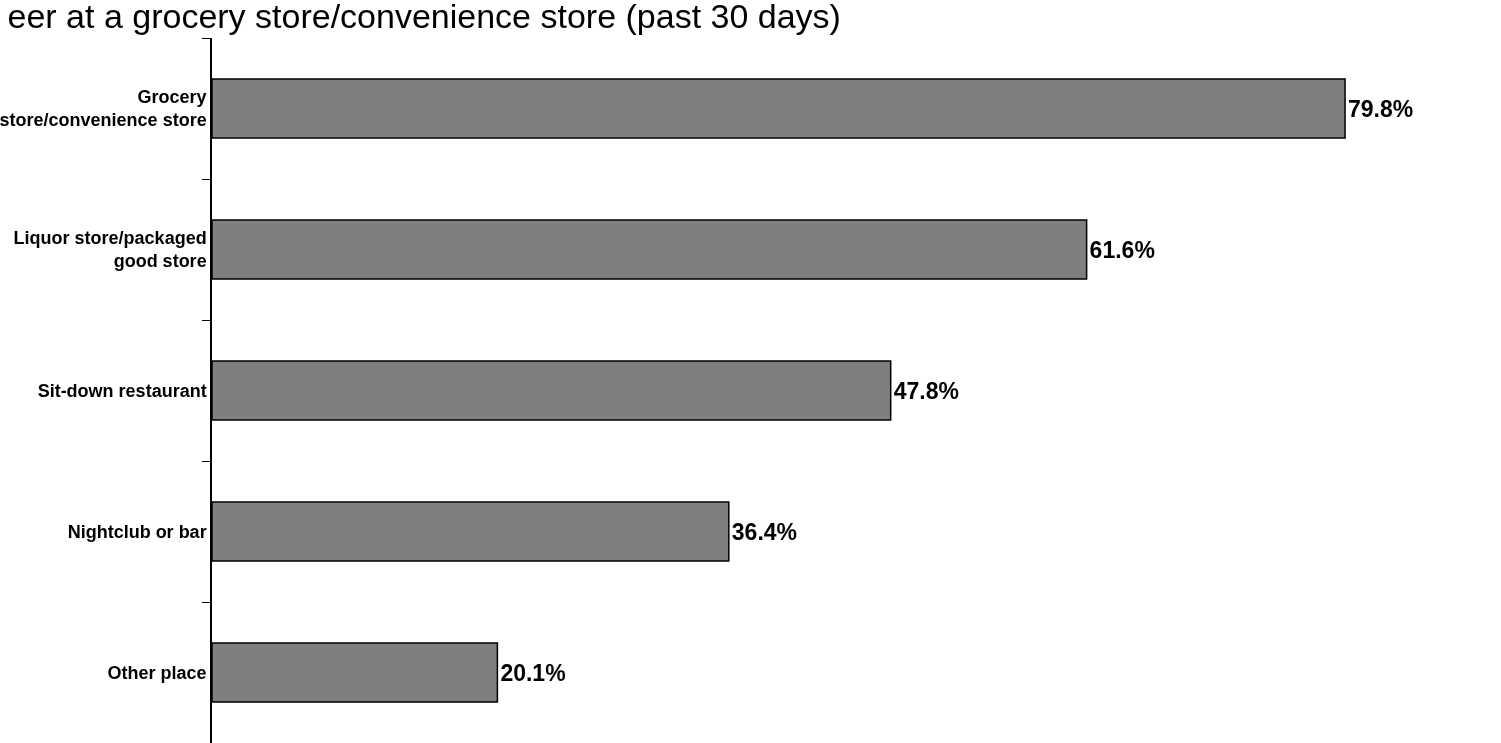 The height and width of the screenshot is (743, 1501). What do you see at coordinates (110, 250) in the screenshot?
I see `y-tick-label: Liquor store/packaged good store` at bounding box center [110, 250].